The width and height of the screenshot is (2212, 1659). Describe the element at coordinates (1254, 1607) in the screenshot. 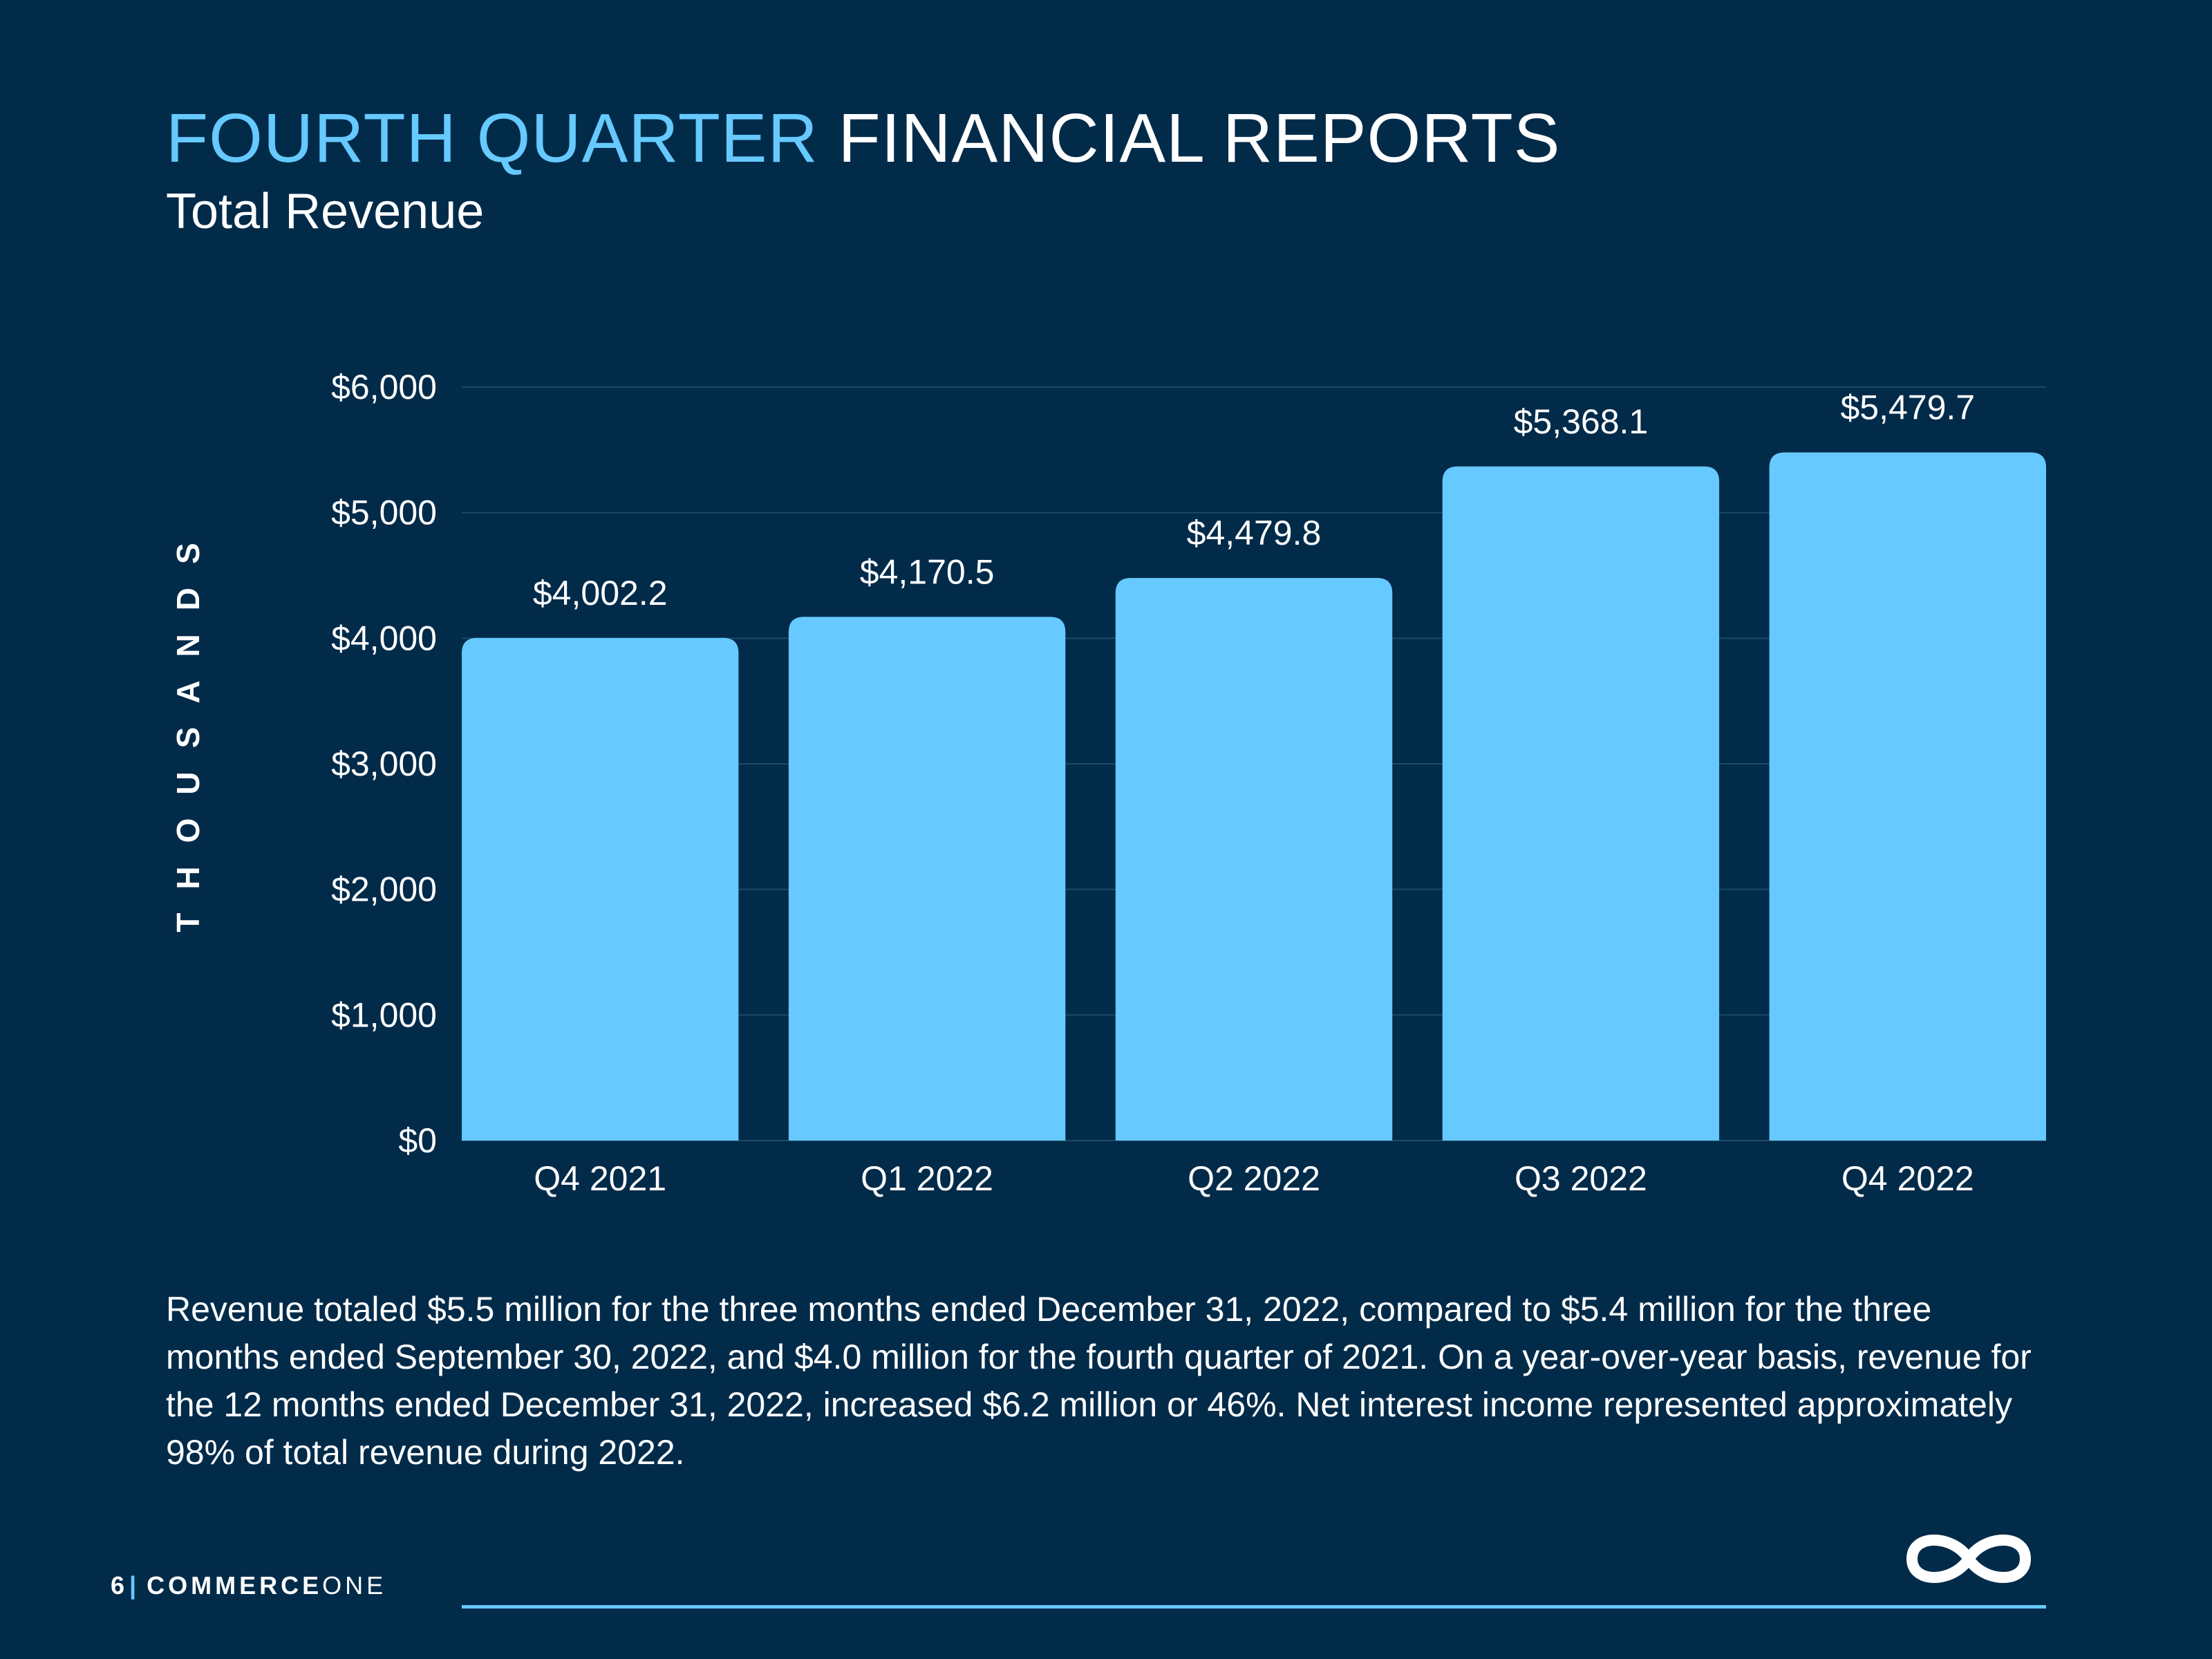

I see `footer-divider` at that location.